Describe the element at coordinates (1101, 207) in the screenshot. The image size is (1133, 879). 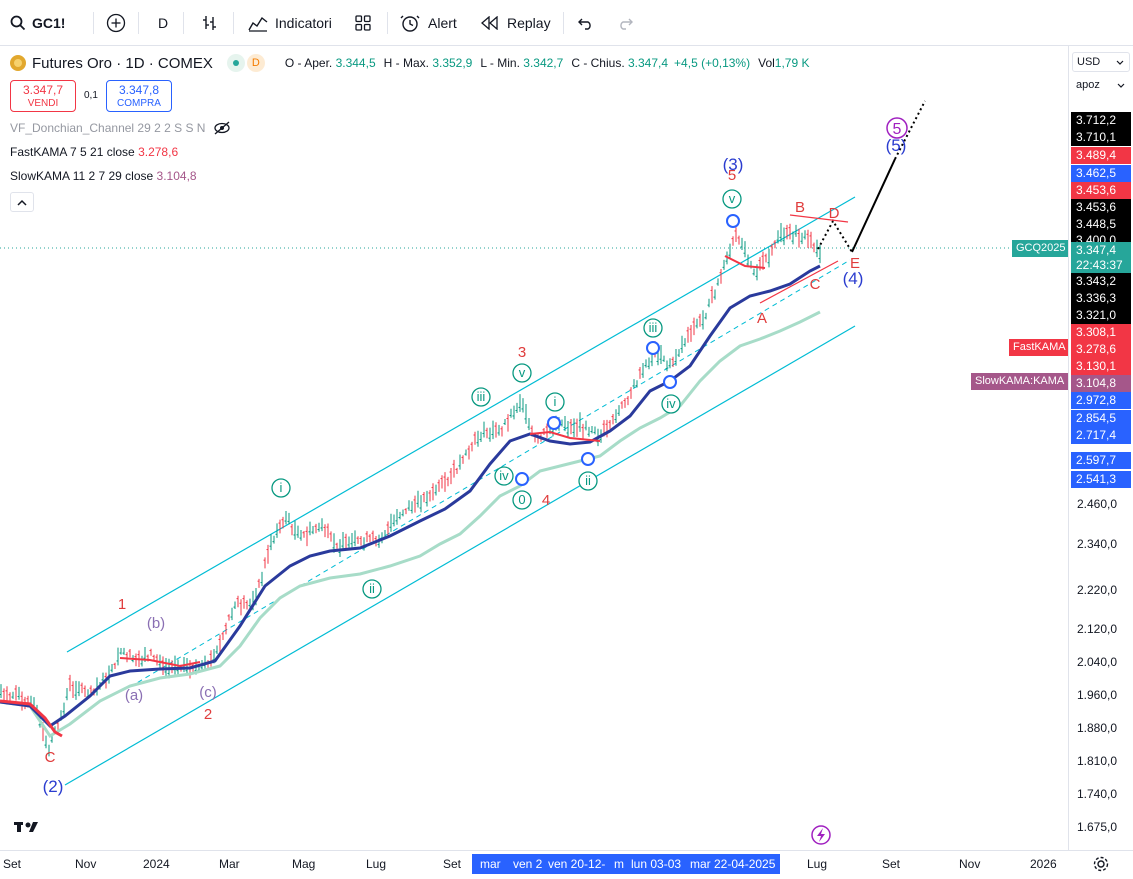
I see `price-tag: 3.453,6` at that location.